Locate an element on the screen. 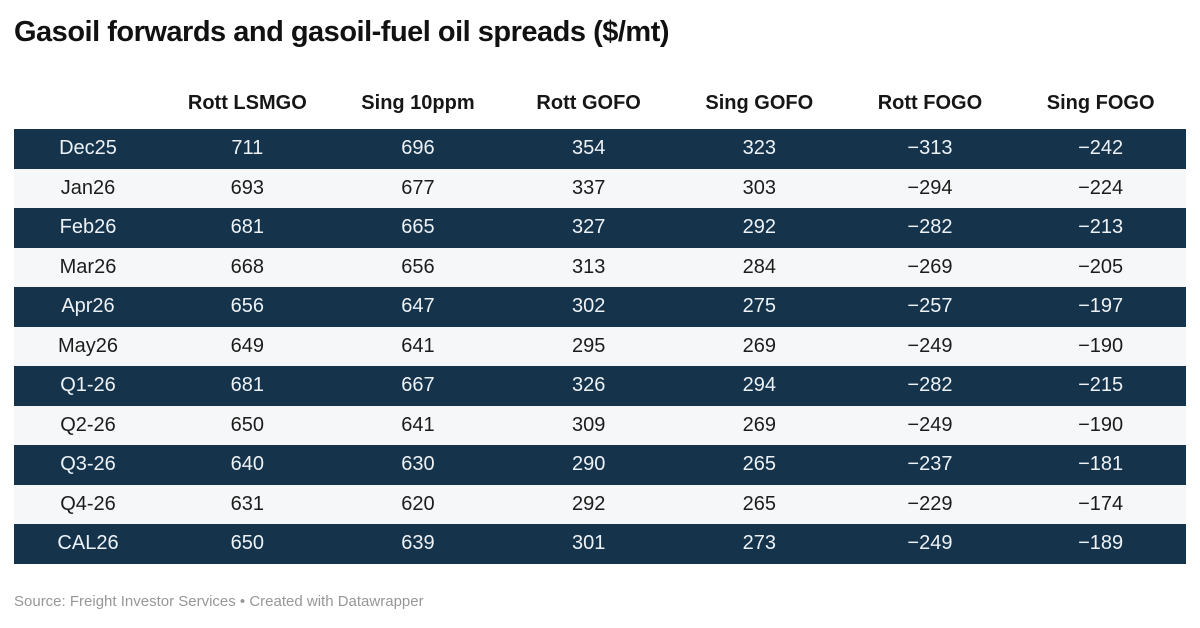 Image resolution: width=1200 pixels, height=628 pixels. row-label: Apr26 is located at coordinates (88, 307).